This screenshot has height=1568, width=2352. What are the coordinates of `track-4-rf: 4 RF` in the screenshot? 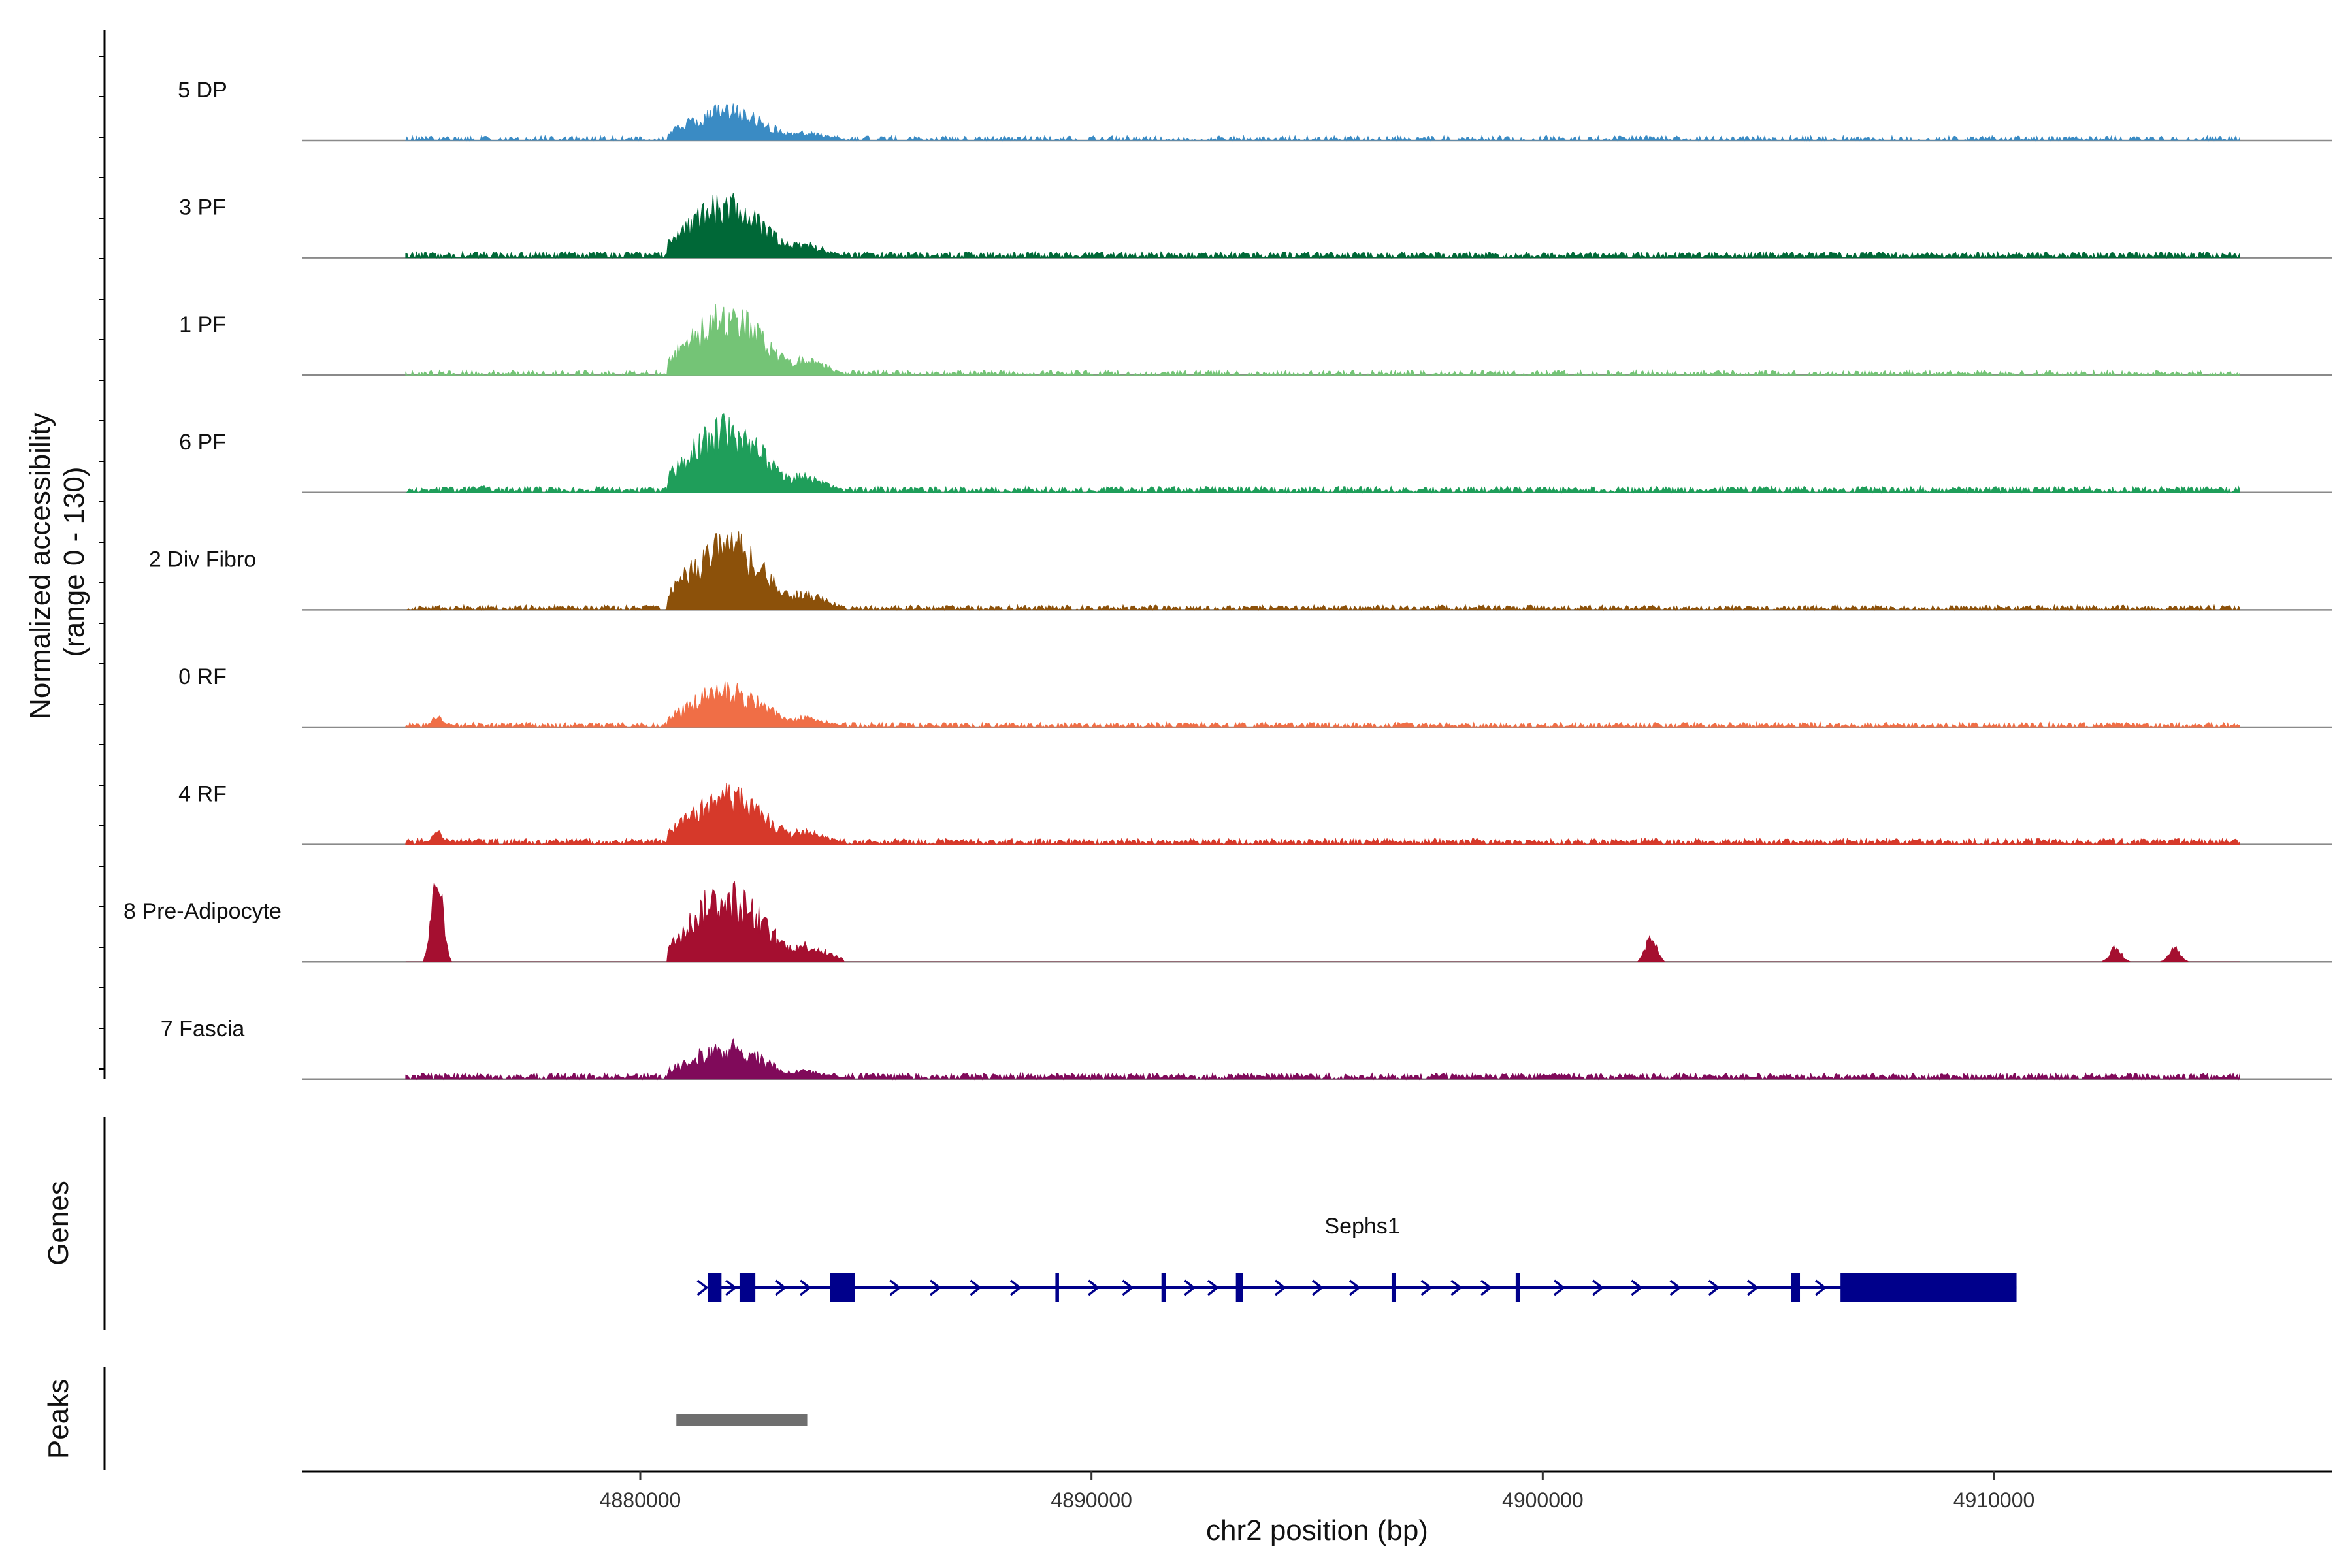 It's located at (1255, 814).